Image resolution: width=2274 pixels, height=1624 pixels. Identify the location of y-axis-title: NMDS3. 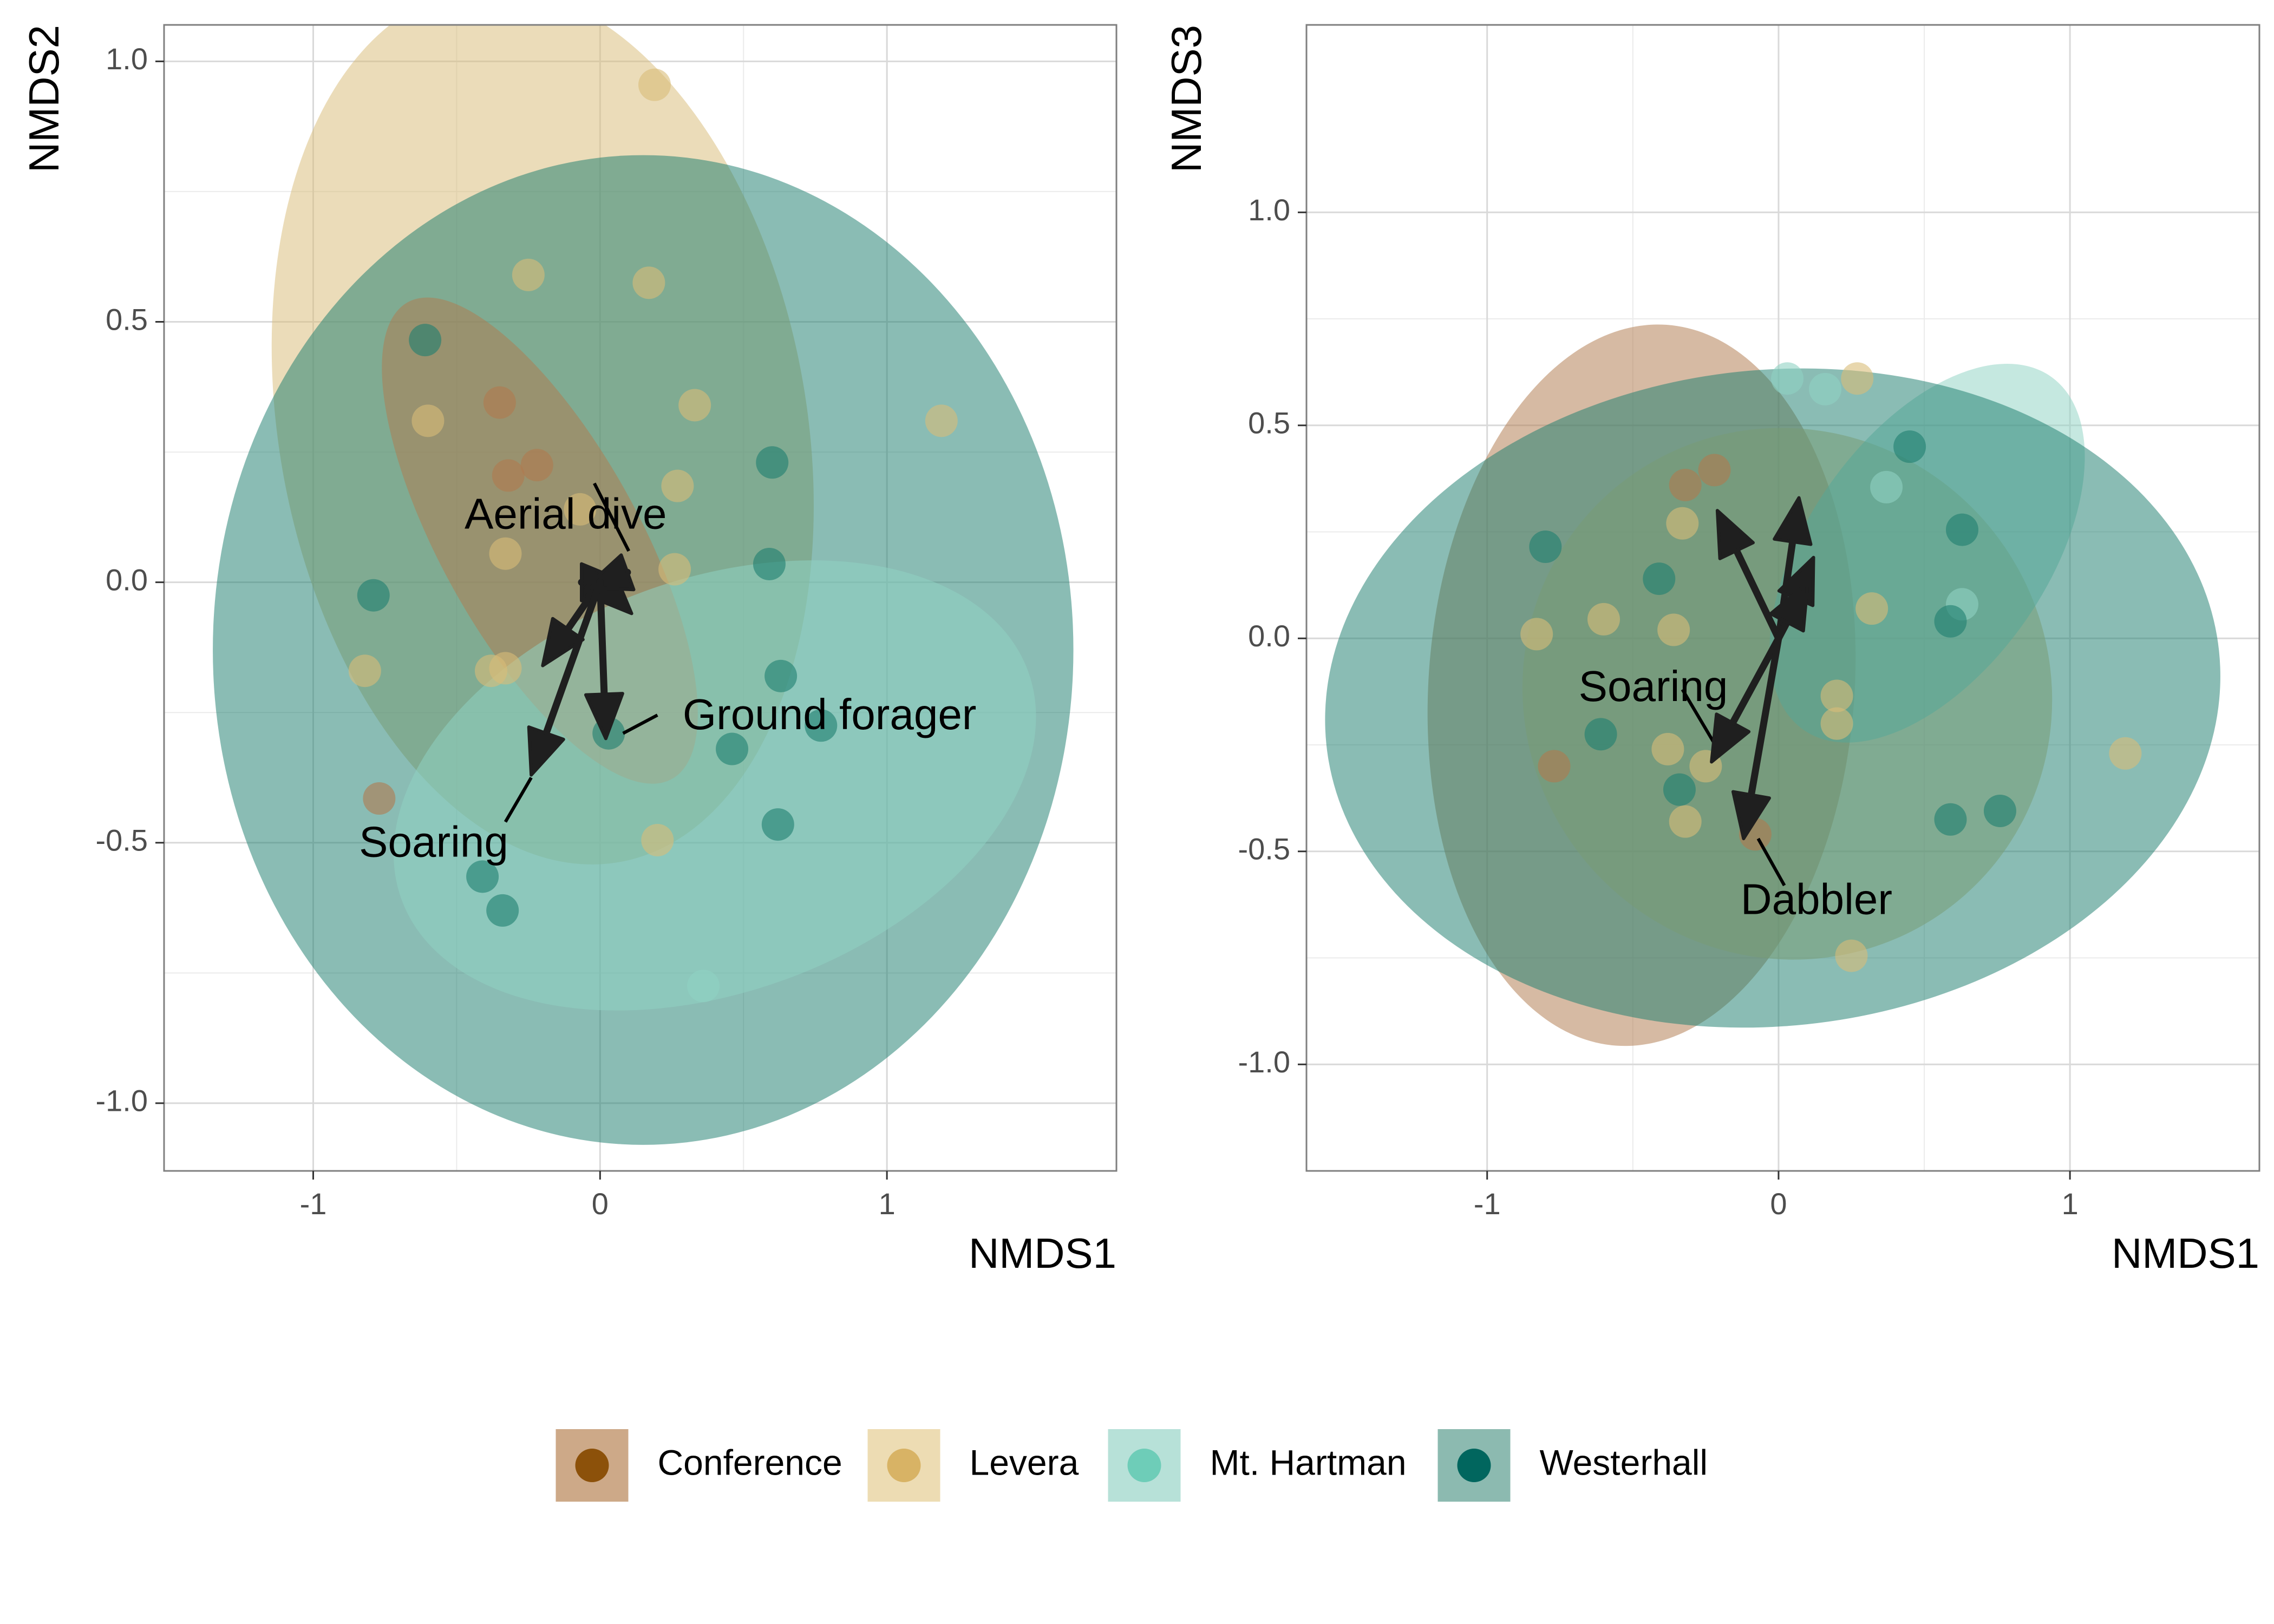
(1186, 99).